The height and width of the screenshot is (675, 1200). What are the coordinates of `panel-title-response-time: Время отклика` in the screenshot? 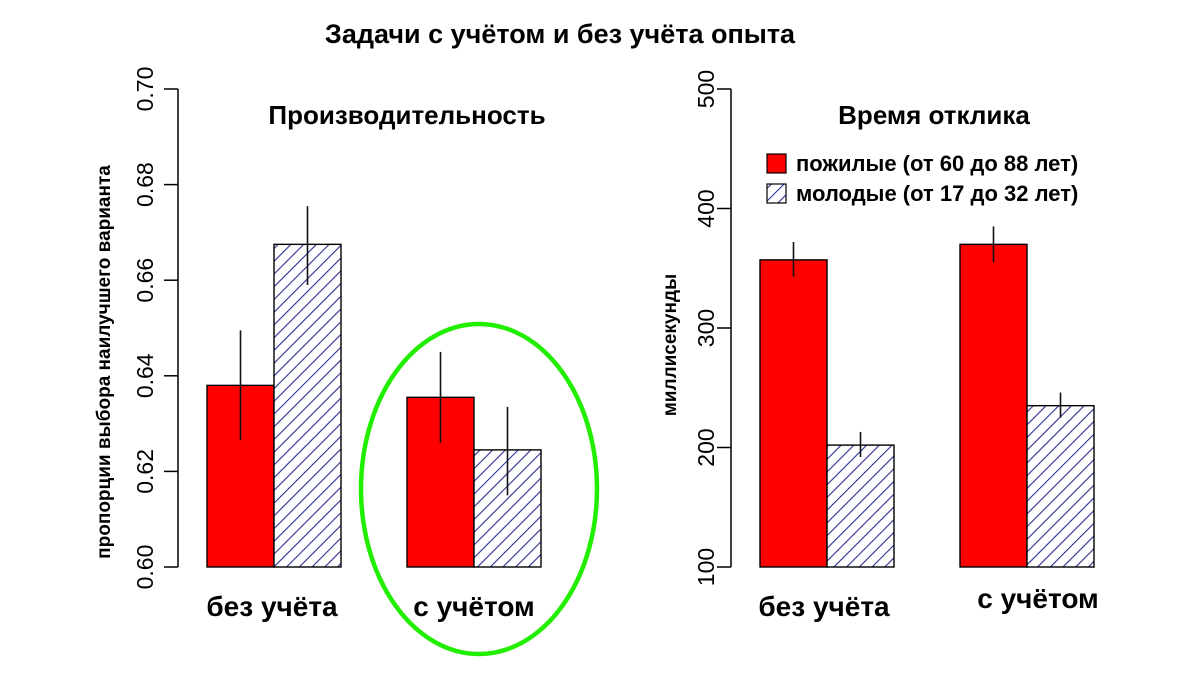 It's located at (934, 115).